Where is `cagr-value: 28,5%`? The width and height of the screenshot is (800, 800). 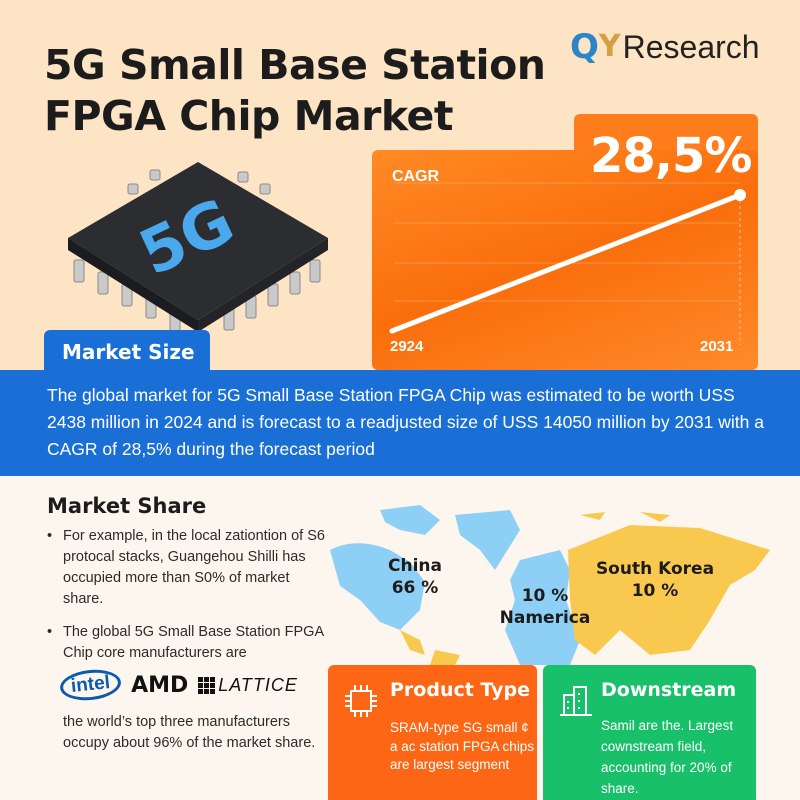
cagr-value: 28,5% is located at coordinates (671, 156).